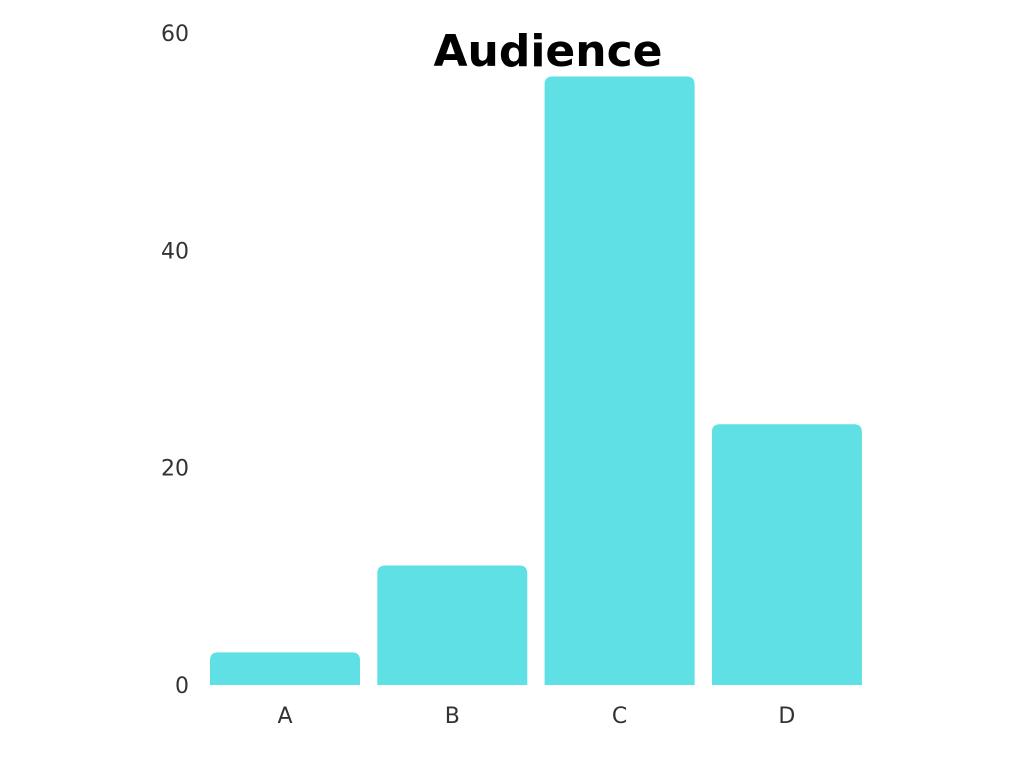 This screenshot has height=768, width=1024. I want to click on chart-title: Audience, so click(547, 51).